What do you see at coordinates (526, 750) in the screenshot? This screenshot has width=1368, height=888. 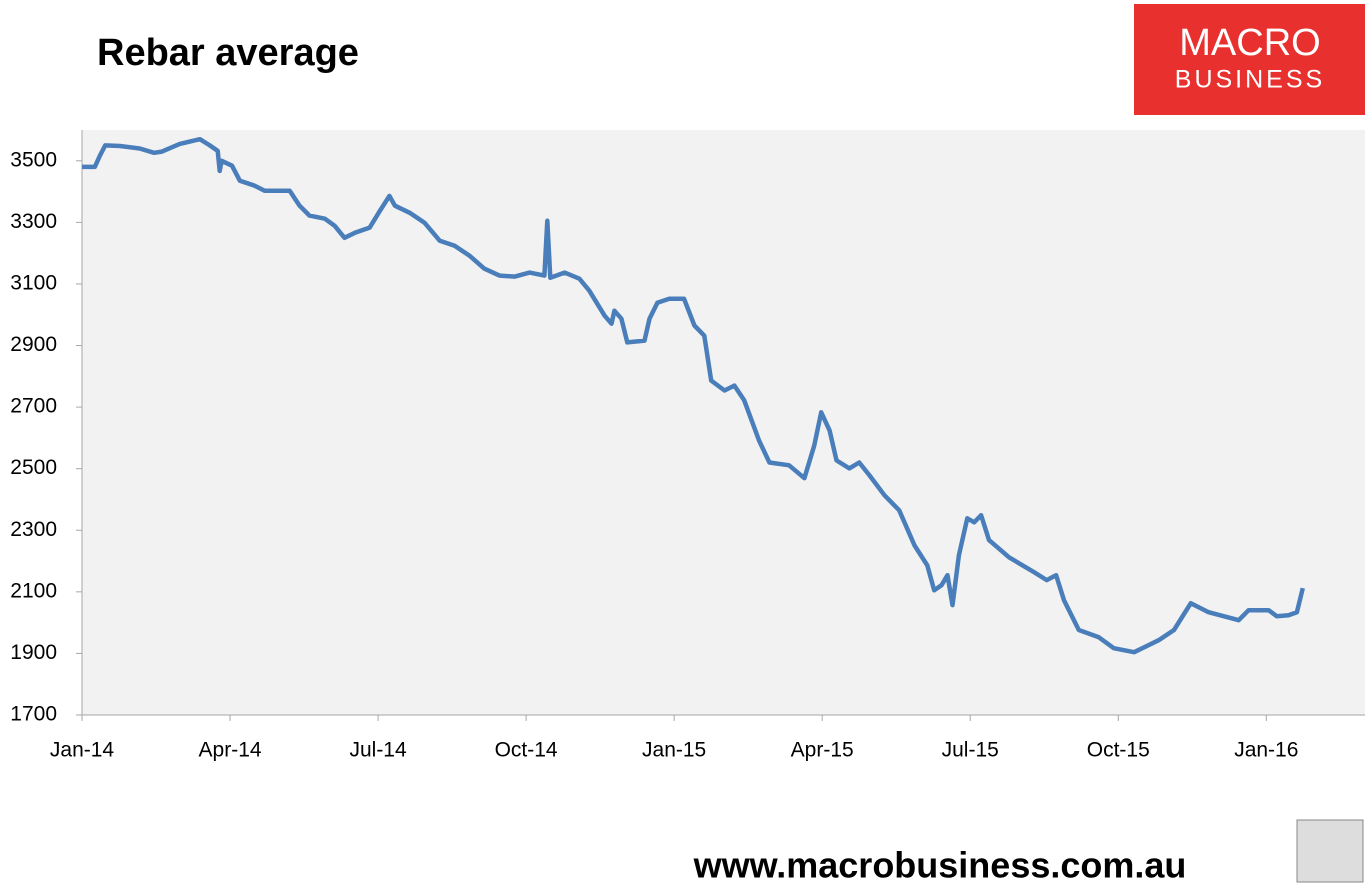 I see `x-tick-label: Oct-14` at bounding box center [526, 750].